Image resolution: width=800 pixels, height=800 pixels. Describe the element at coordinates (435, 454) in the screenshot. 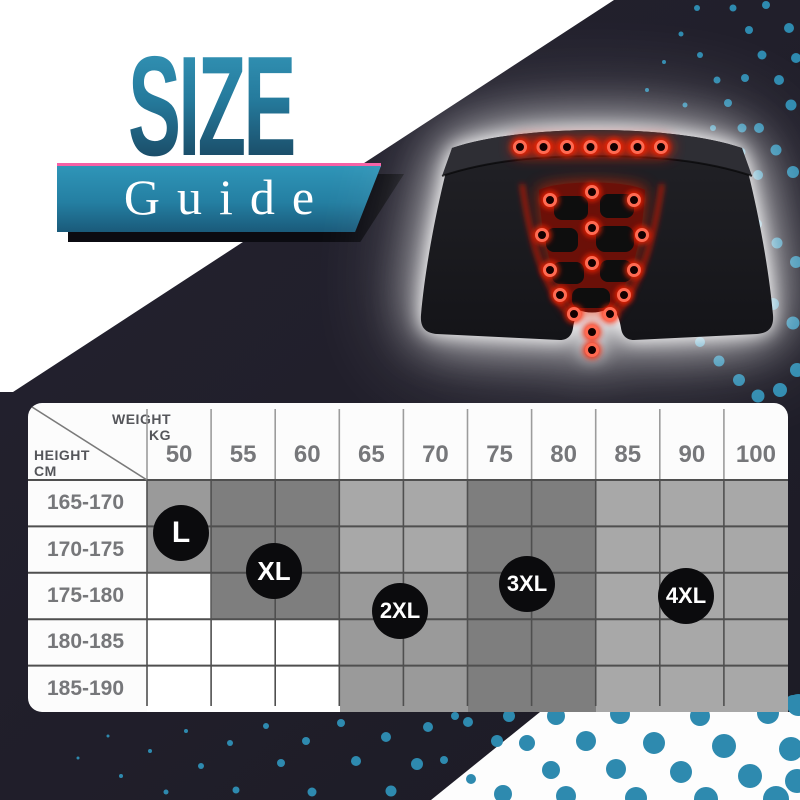

I see `weight-column-header: 70` at that location.